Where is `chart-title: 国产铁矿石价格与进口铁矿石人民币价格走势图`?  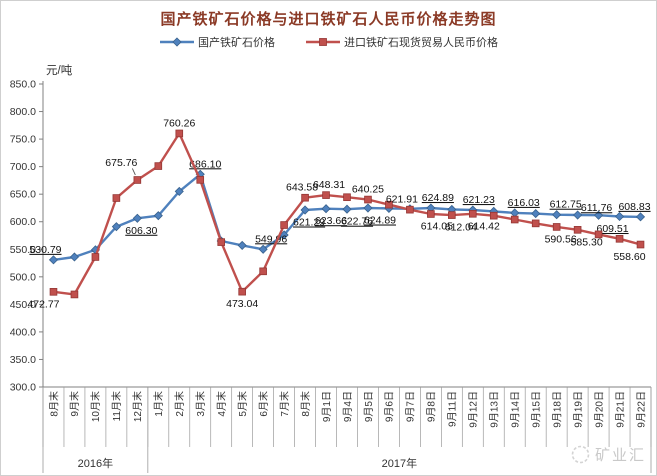
chart-title: 国产铁矿石价格与进口铁矿石人民币价格走势图 is located at coordinates (328, 19).